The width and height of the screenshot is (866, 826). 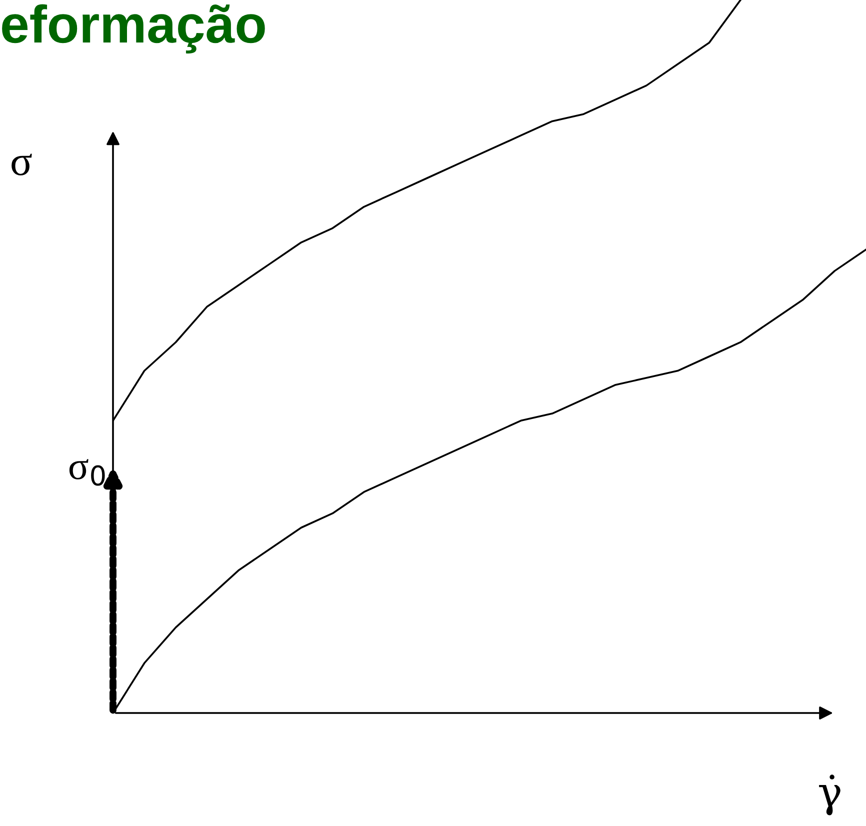 What do you see at coordinates (87, 472) in the screenshot?
I see `annotation: σ$_{0}$` at bounding box center [87, 472].